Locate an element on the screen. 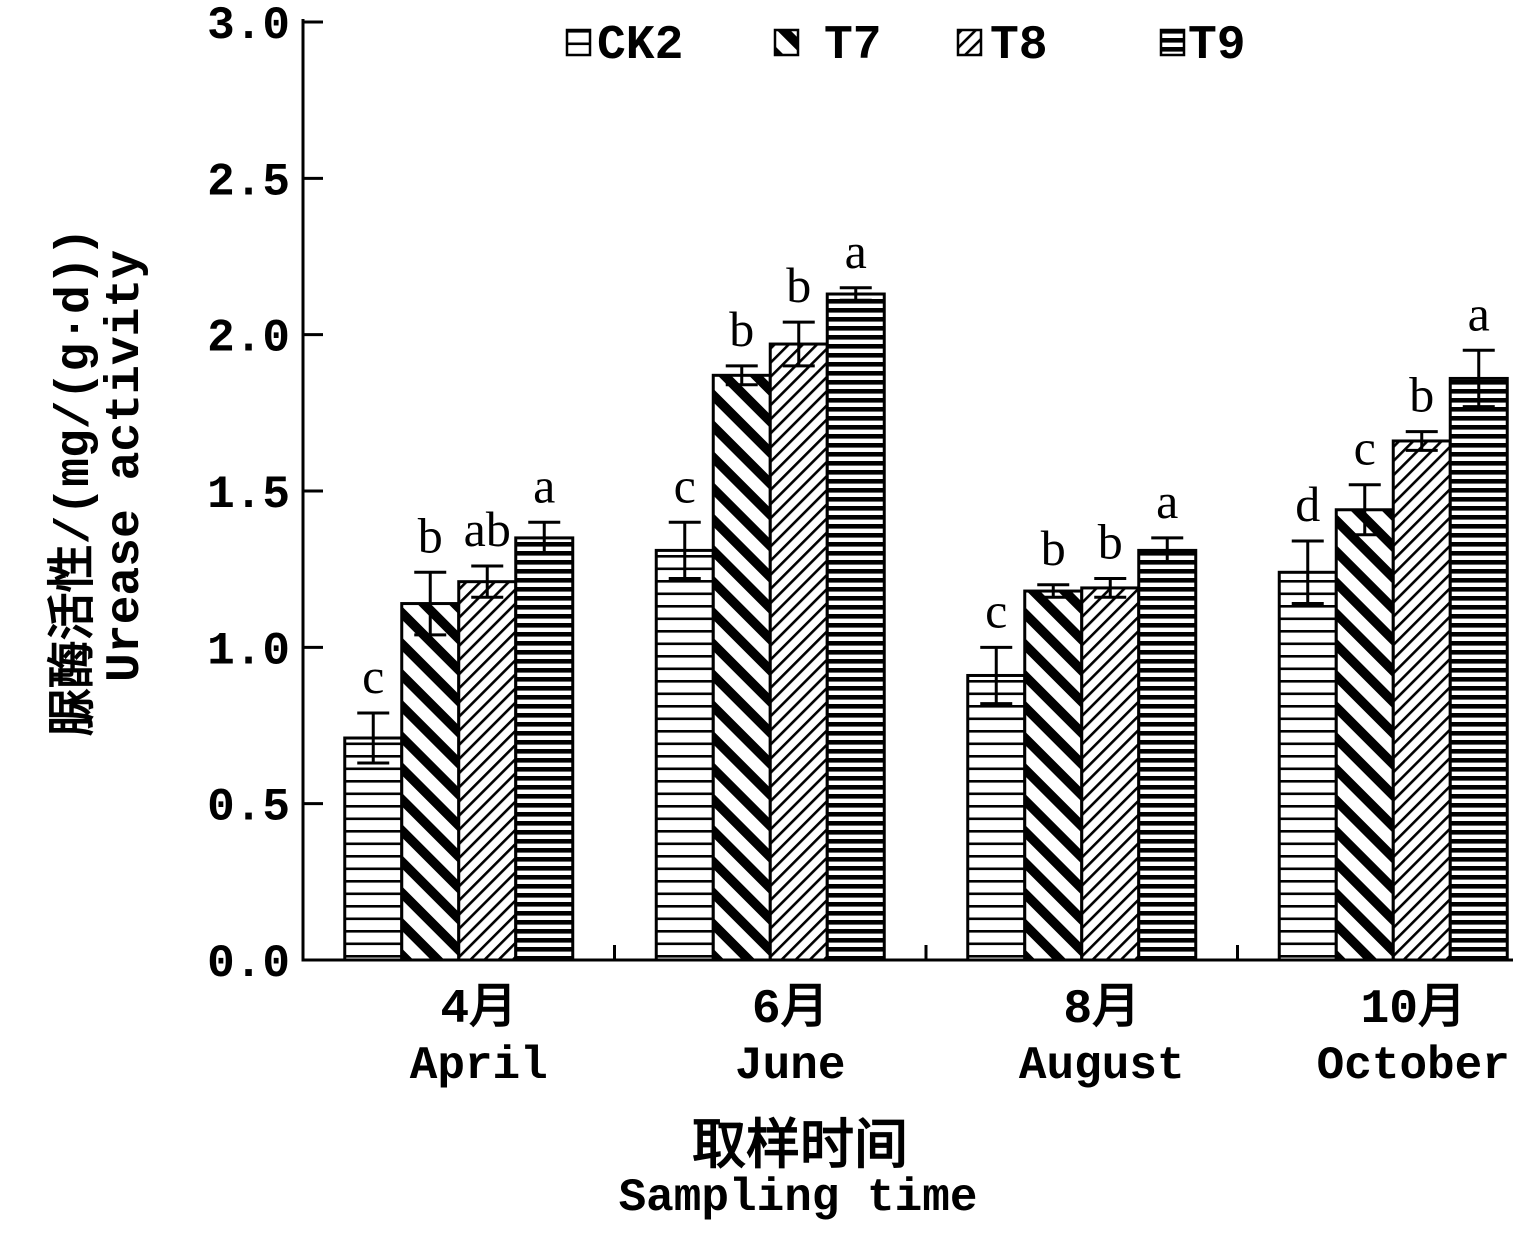  x-axis-title-en: Sampling time is located at coordinates (798, 1198).